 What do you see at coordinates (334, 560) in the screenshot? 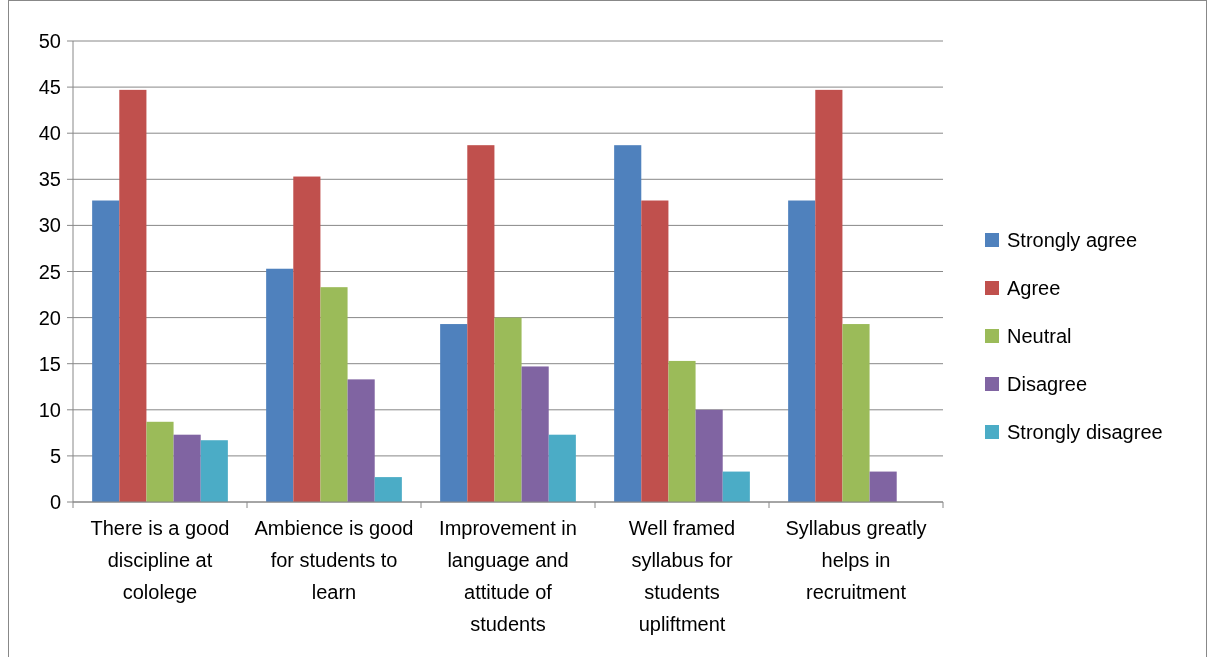
I see `x-tick-label: Ambience is good for students to learn` at bounding box center [334, 560].